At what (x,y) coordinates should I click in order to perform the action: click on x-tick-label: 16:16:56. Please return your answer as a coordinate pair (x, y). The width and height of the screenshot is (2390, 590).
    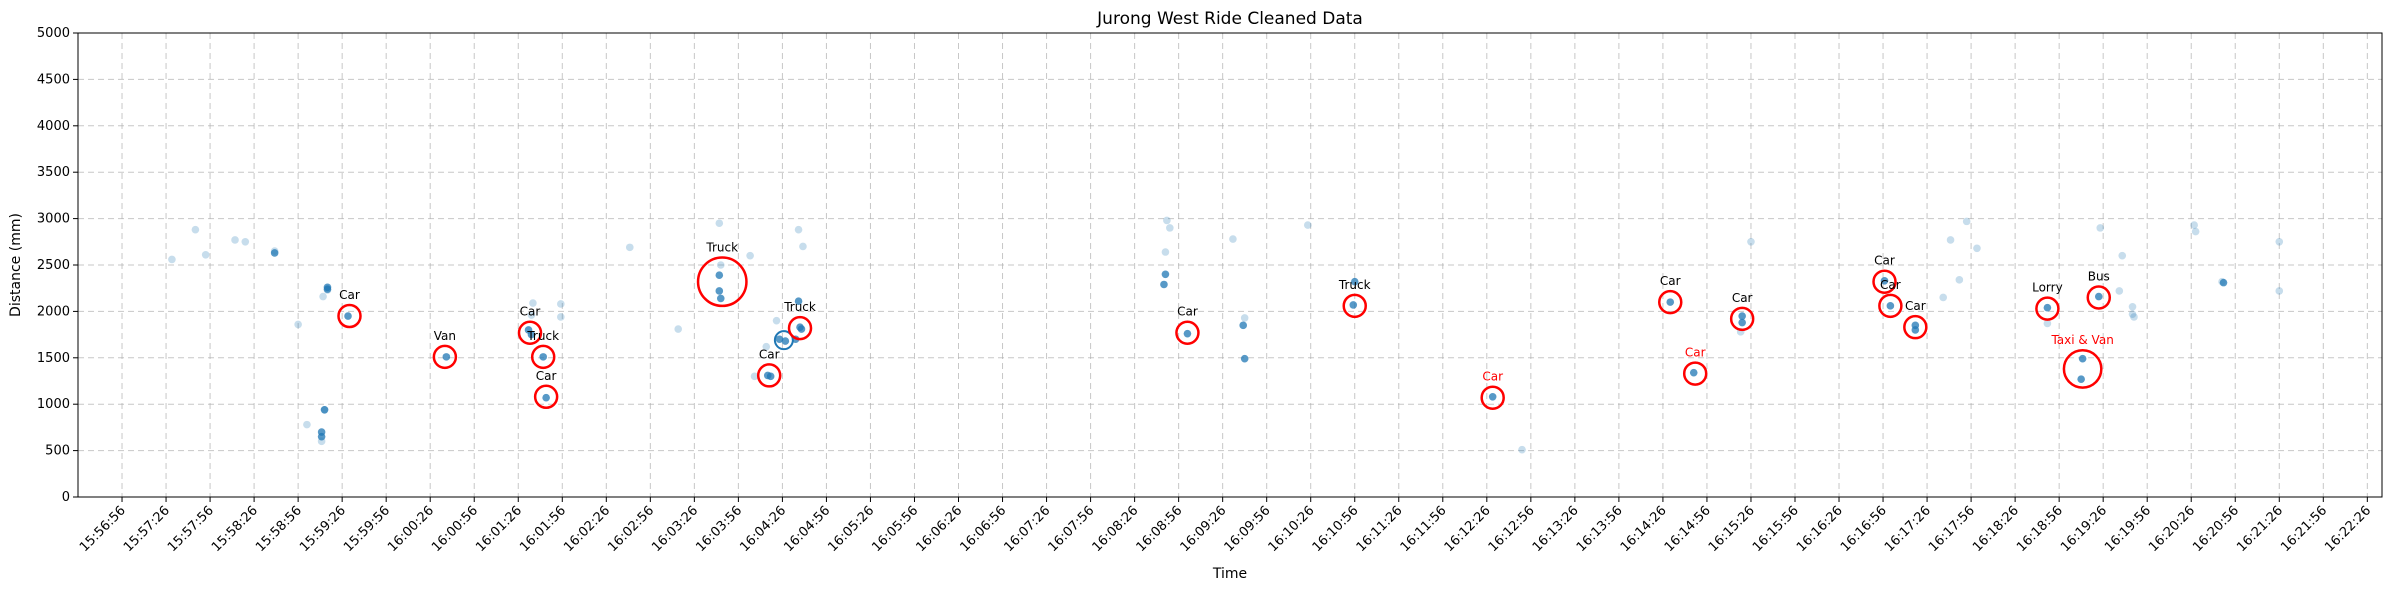
    Looking at the image, I should click on (1864, 529).